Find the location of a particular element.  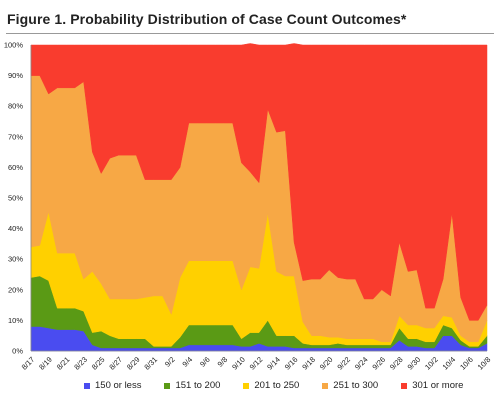

x-tick-label: 10/2 is located at coordinates (431, 363).